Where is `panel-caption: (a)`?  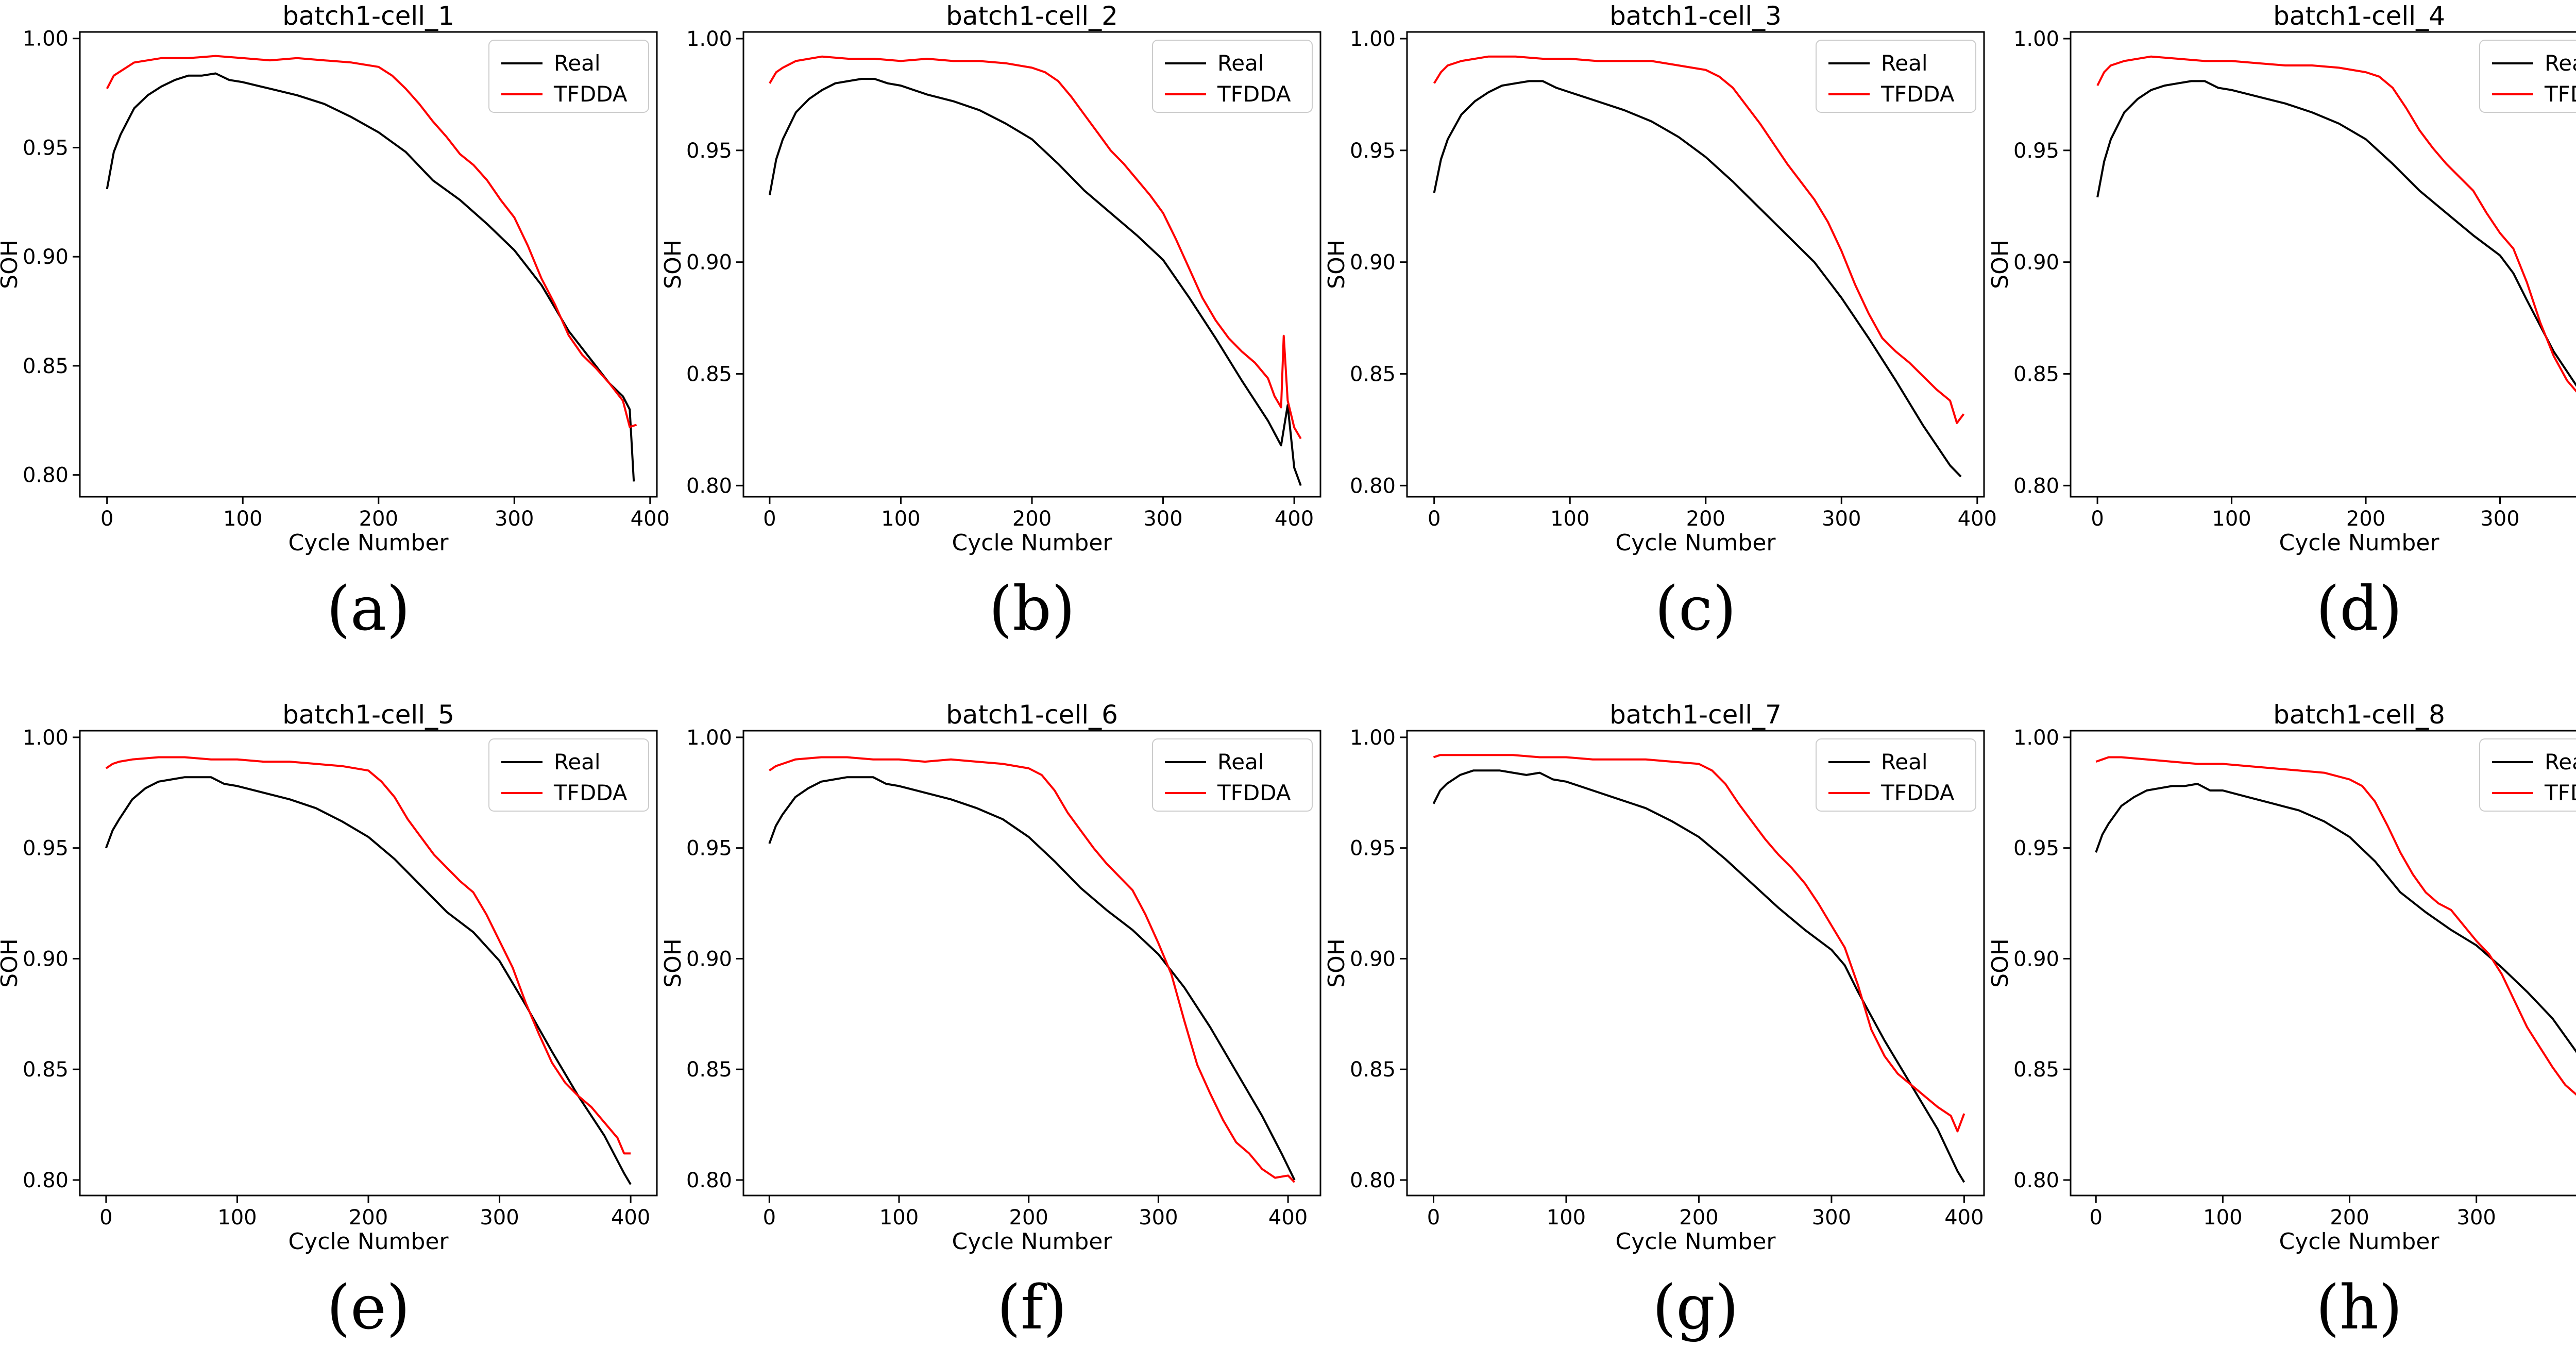
panel-caption: (a) is located at coordinates (369, 608).